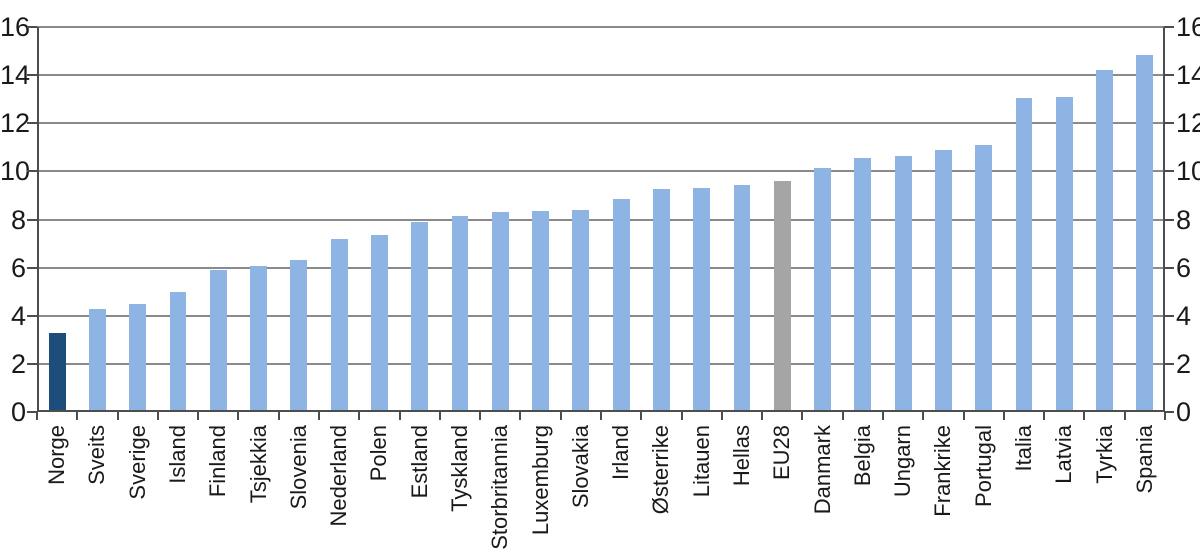  I want to click on x-label-text: Latvia, so click(1064, 454).